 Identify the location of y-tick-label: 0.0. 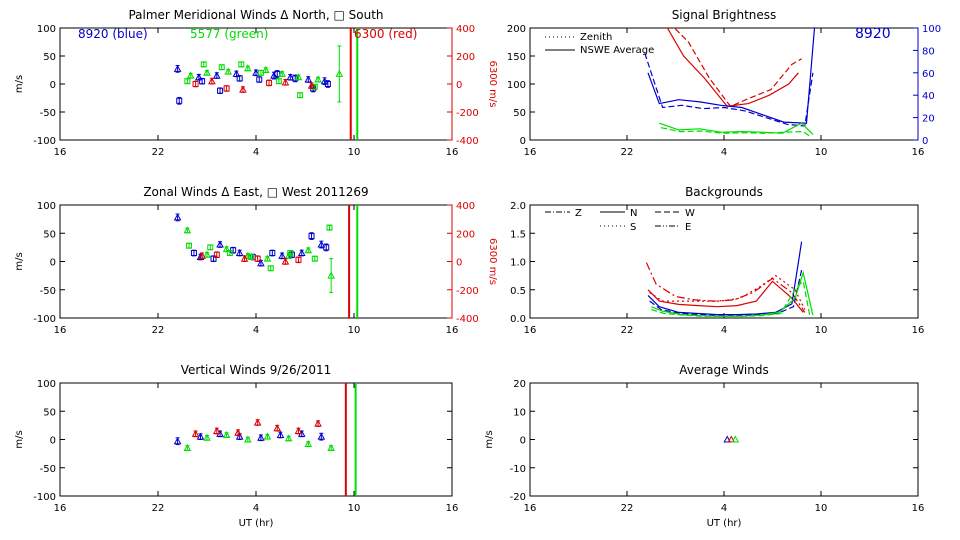
(518, 319).